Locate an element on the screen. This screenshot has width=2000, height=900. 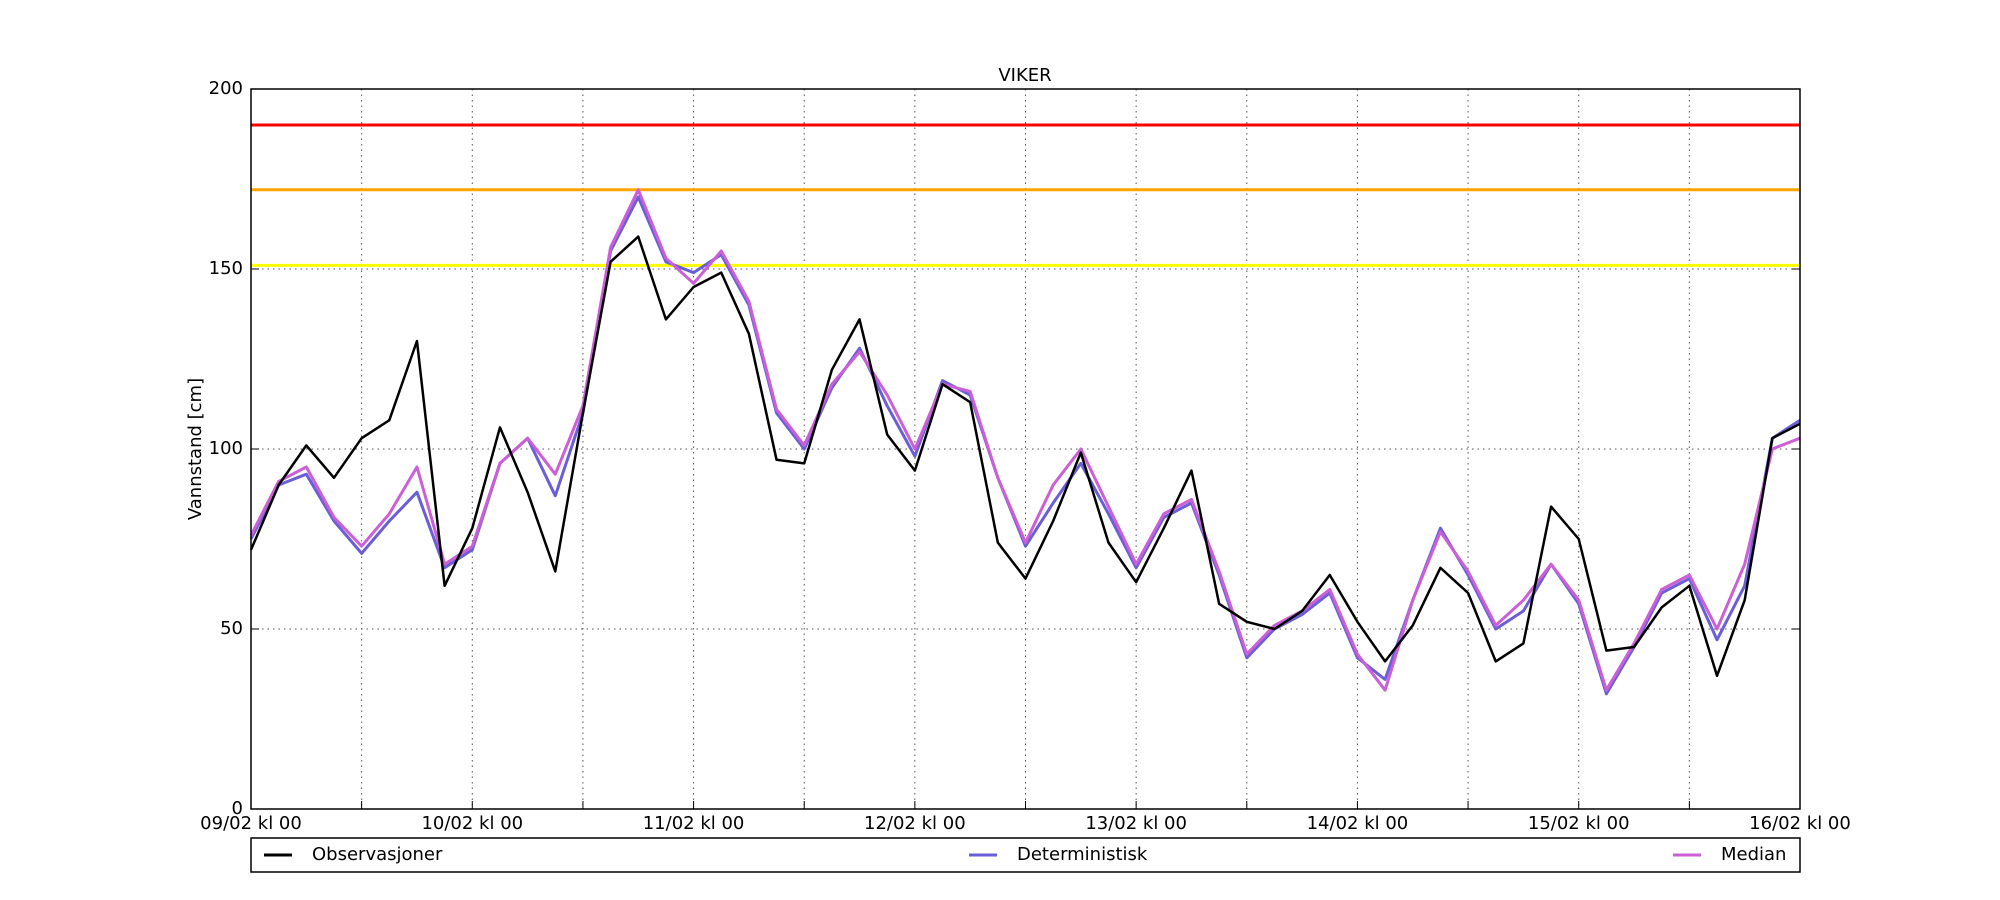
y-tick-label: 50 is located at coordinates (231, 628).